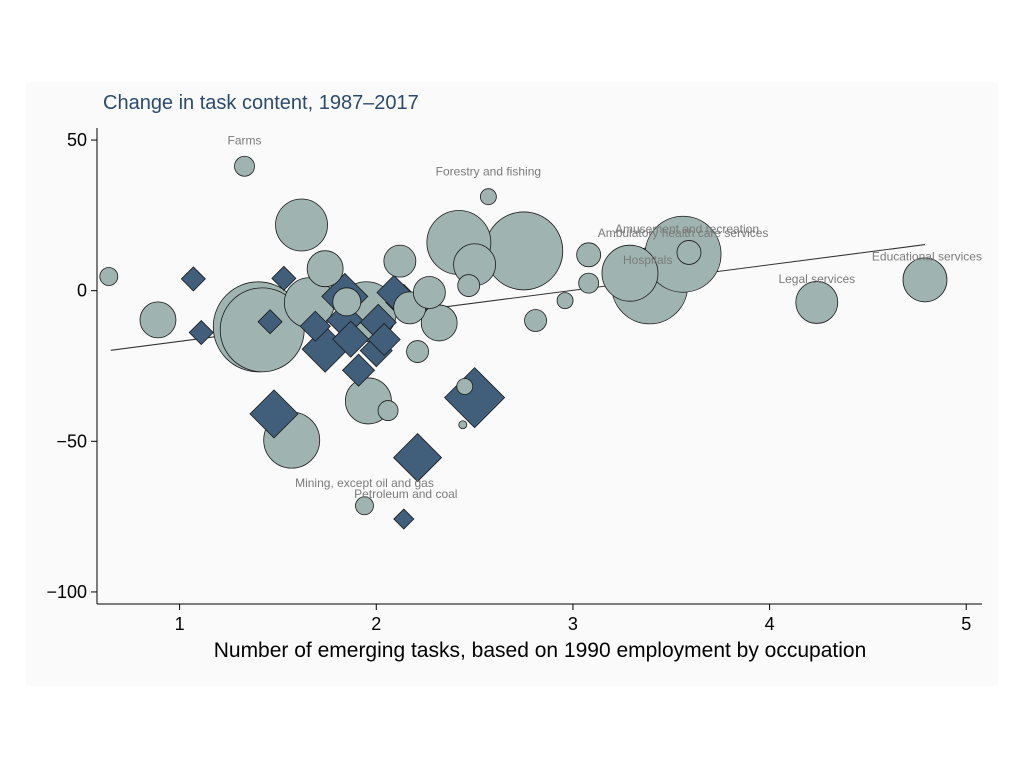  Describe the element at coordinates (77, 140) in the screenshot. I see `y-tick-label: 50` at that location.